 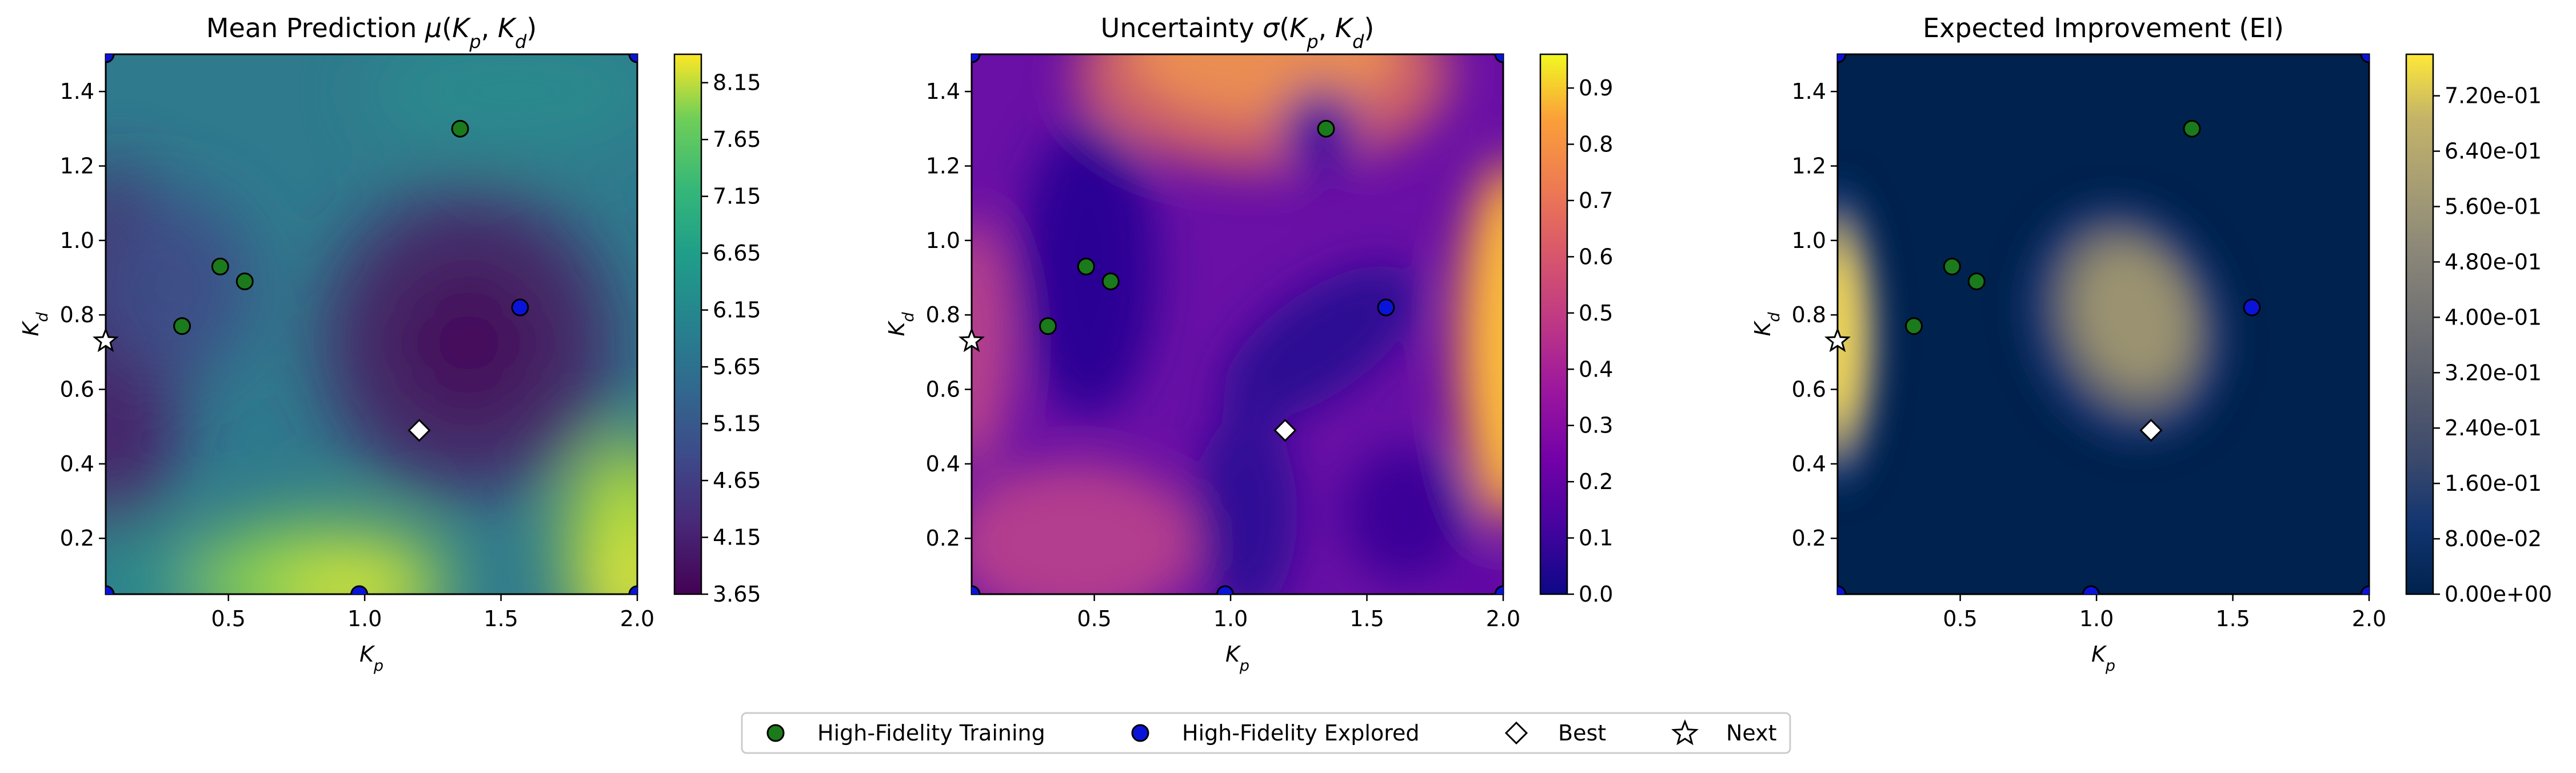 What do you see at coordinates (2103, 658) in the screenshot?
I see `x-axis-label: Kp` at bounding box center [2103, 658].